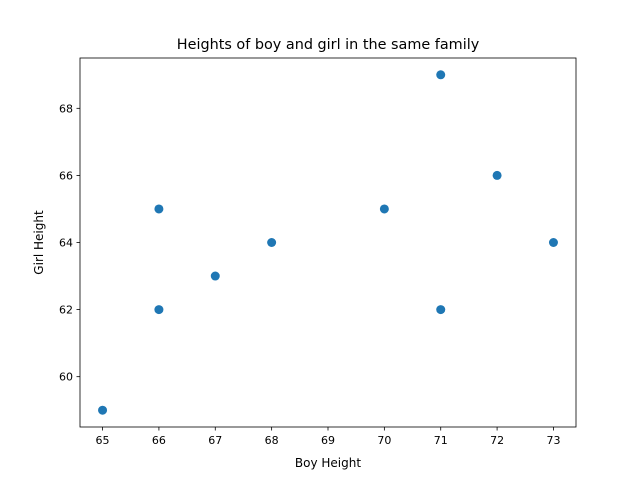 This screenshot has height=480, width=640. I want to click on y-axis-label: Girl Height, so click(39, 242).